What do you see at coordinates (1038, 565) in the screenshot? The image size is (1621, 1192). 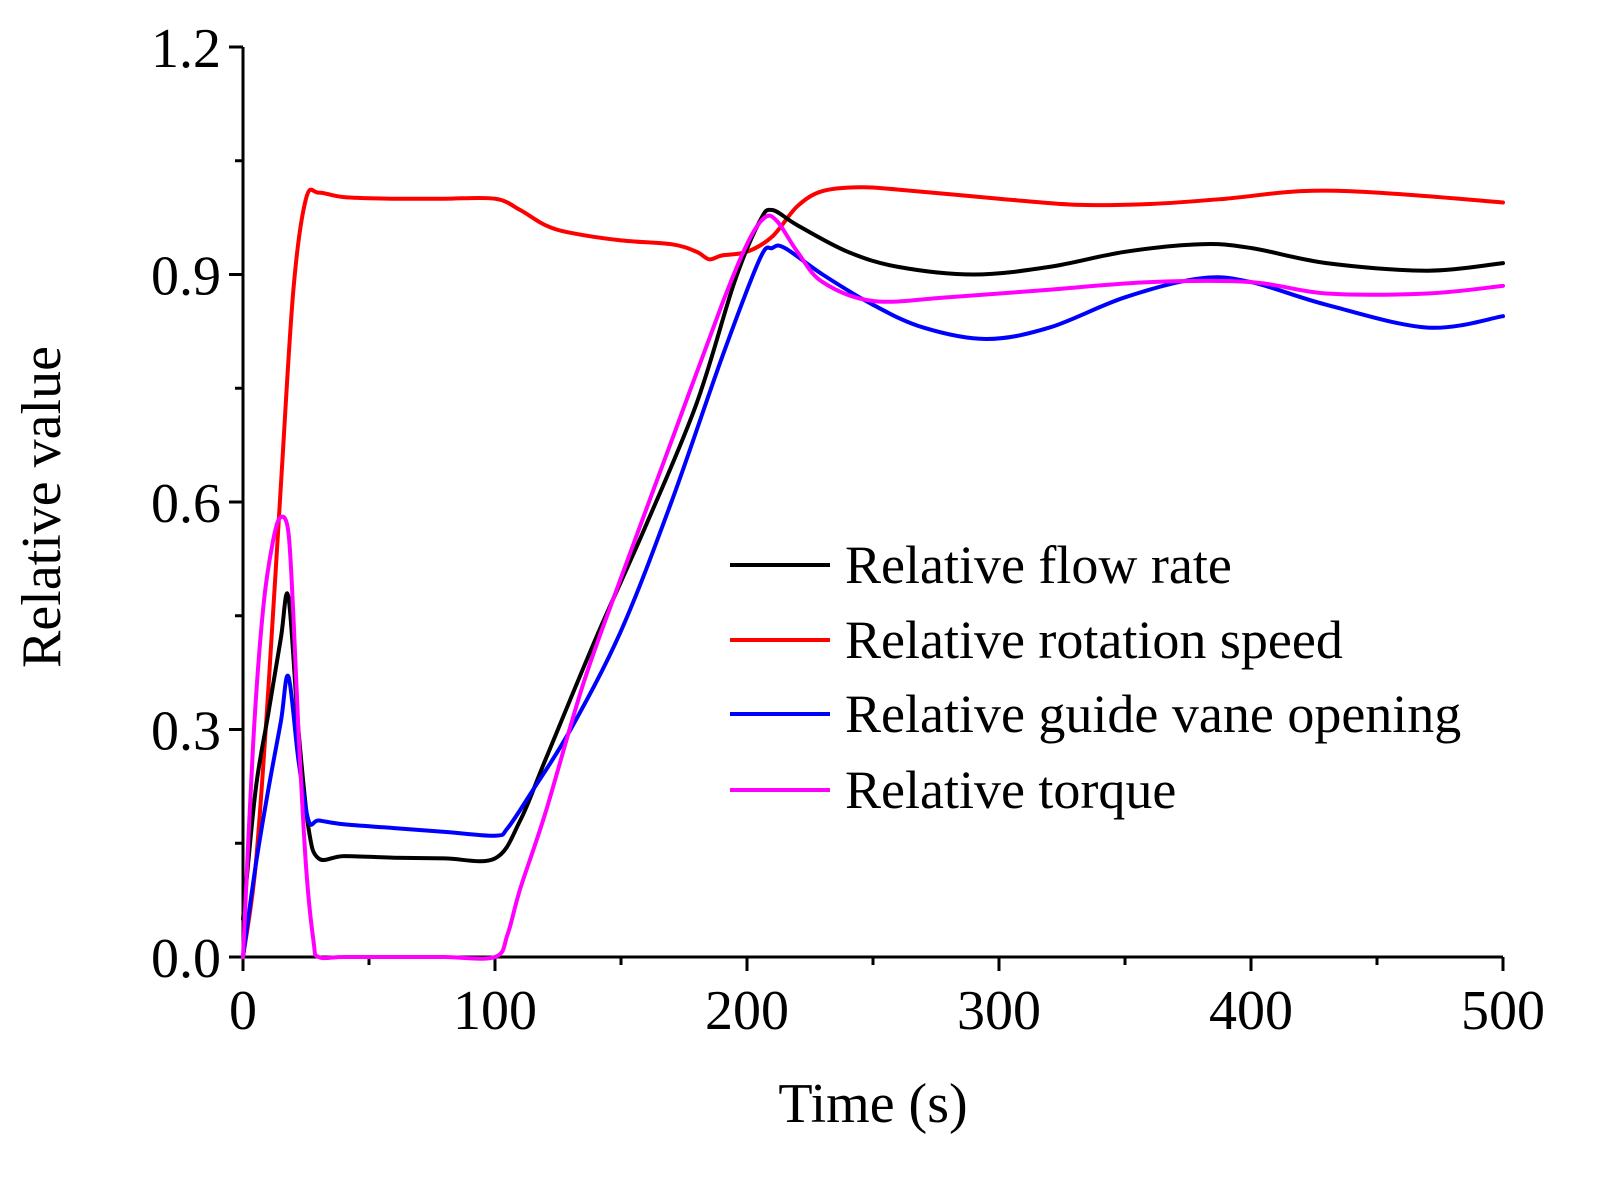 I see `legend-label-relative-flow-rate: Relative flow rate` at bounding box center [1038, 565].